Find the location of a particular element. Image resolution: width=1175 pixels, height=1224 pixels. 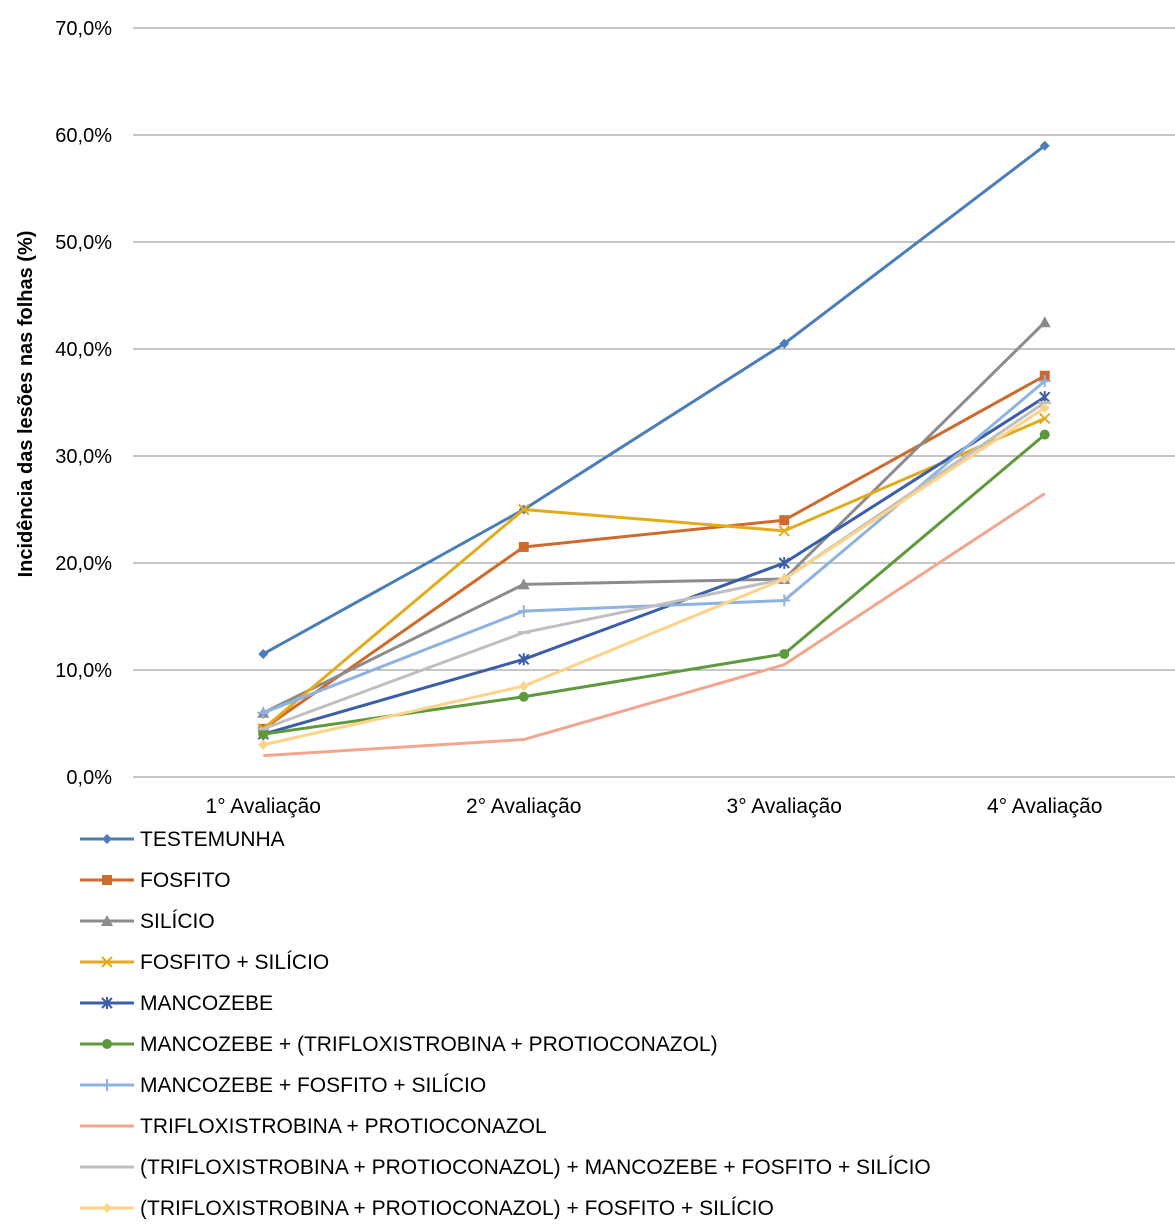

legend-item: TRIFLOXISTROBINA + PROTIOCONAZOL is located at coordinates (313, 1126).